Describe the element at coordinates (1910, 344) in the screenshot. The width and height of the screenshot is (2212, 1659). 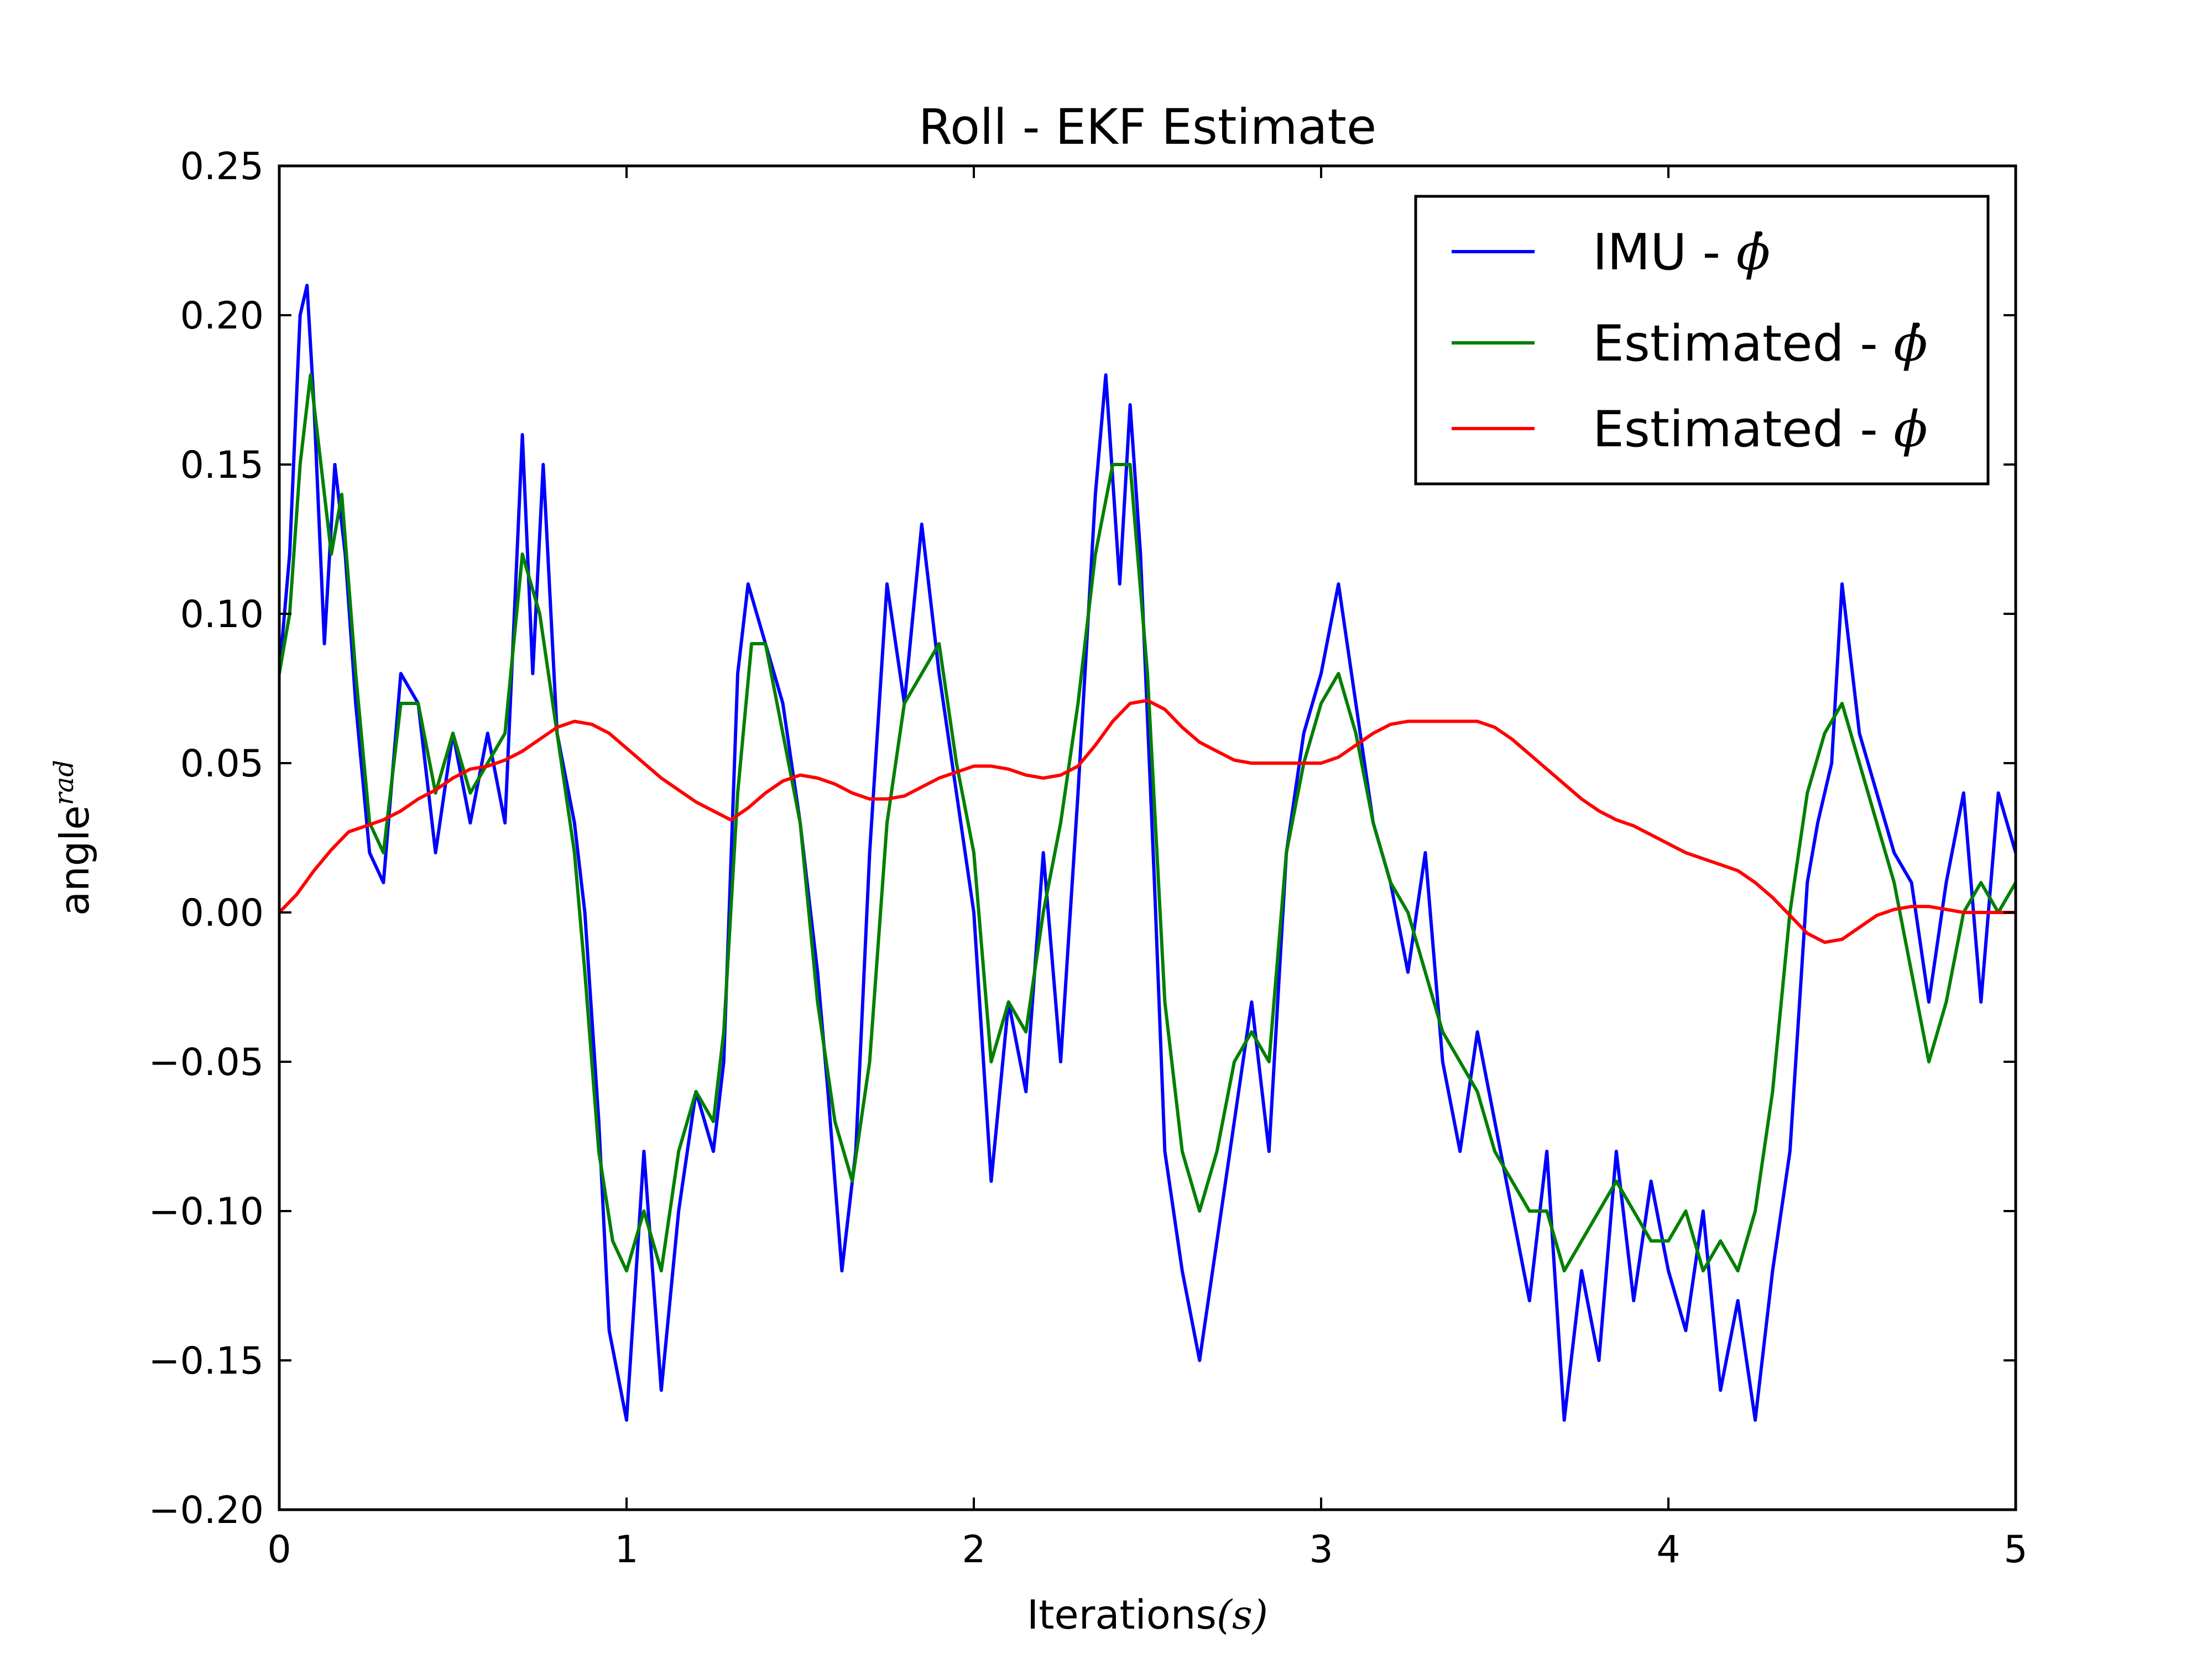
I see `legend-label-symbol-1: ϕ̇` at that location.